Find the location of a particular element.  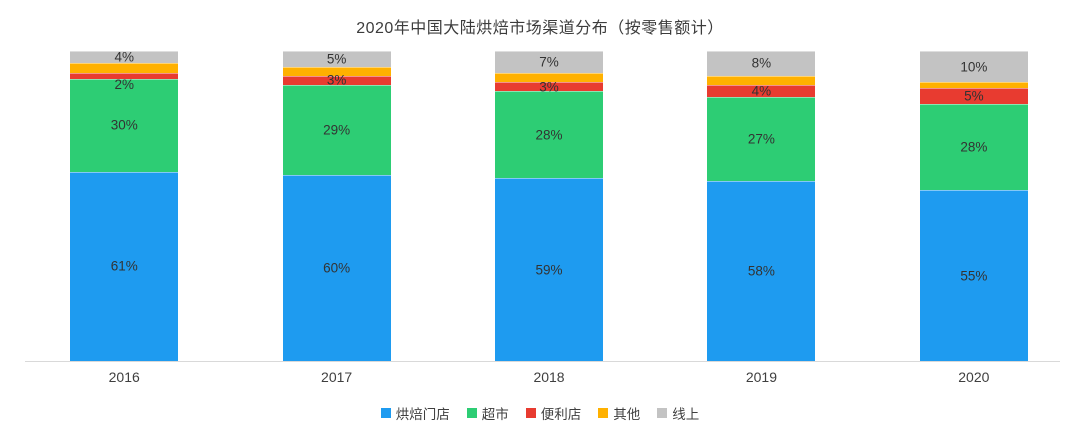

legend-item: 线上 is located at coordinates (678, 413).